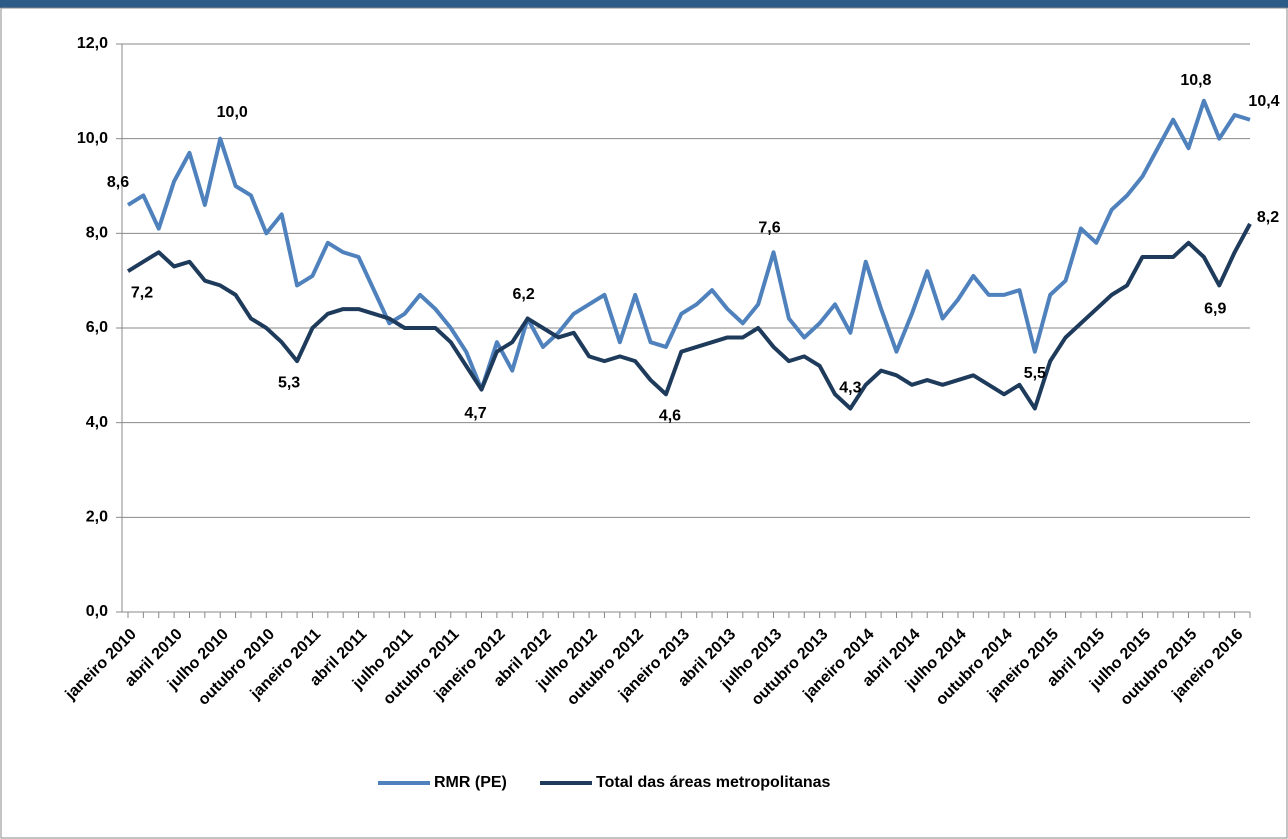 This screenshot has height=839, width=1288. Describe the element at coordinates (289, 382) in the screenshot. I see `data-label: 5,3` at that location.